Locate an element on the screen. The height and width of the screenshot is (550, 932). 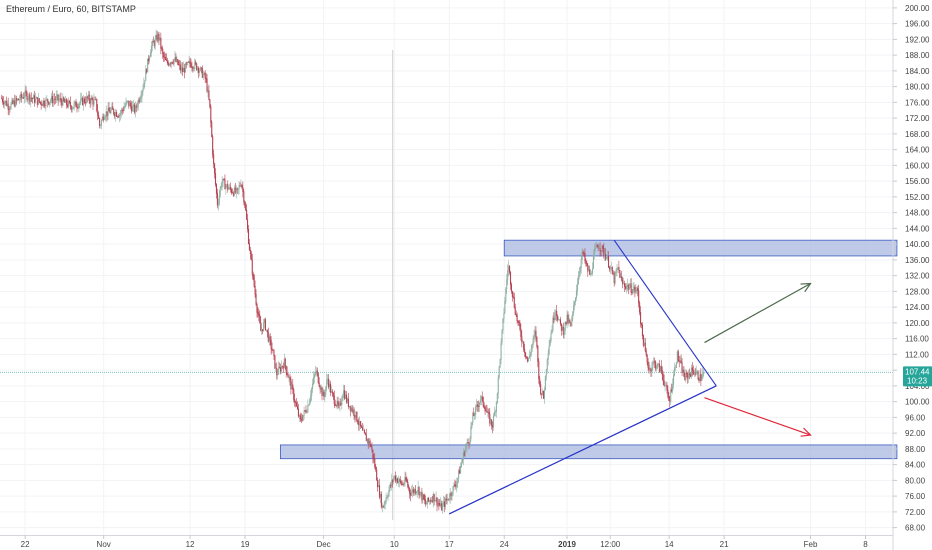
time-tick-label: 21 is located at coordinates (724, 544).